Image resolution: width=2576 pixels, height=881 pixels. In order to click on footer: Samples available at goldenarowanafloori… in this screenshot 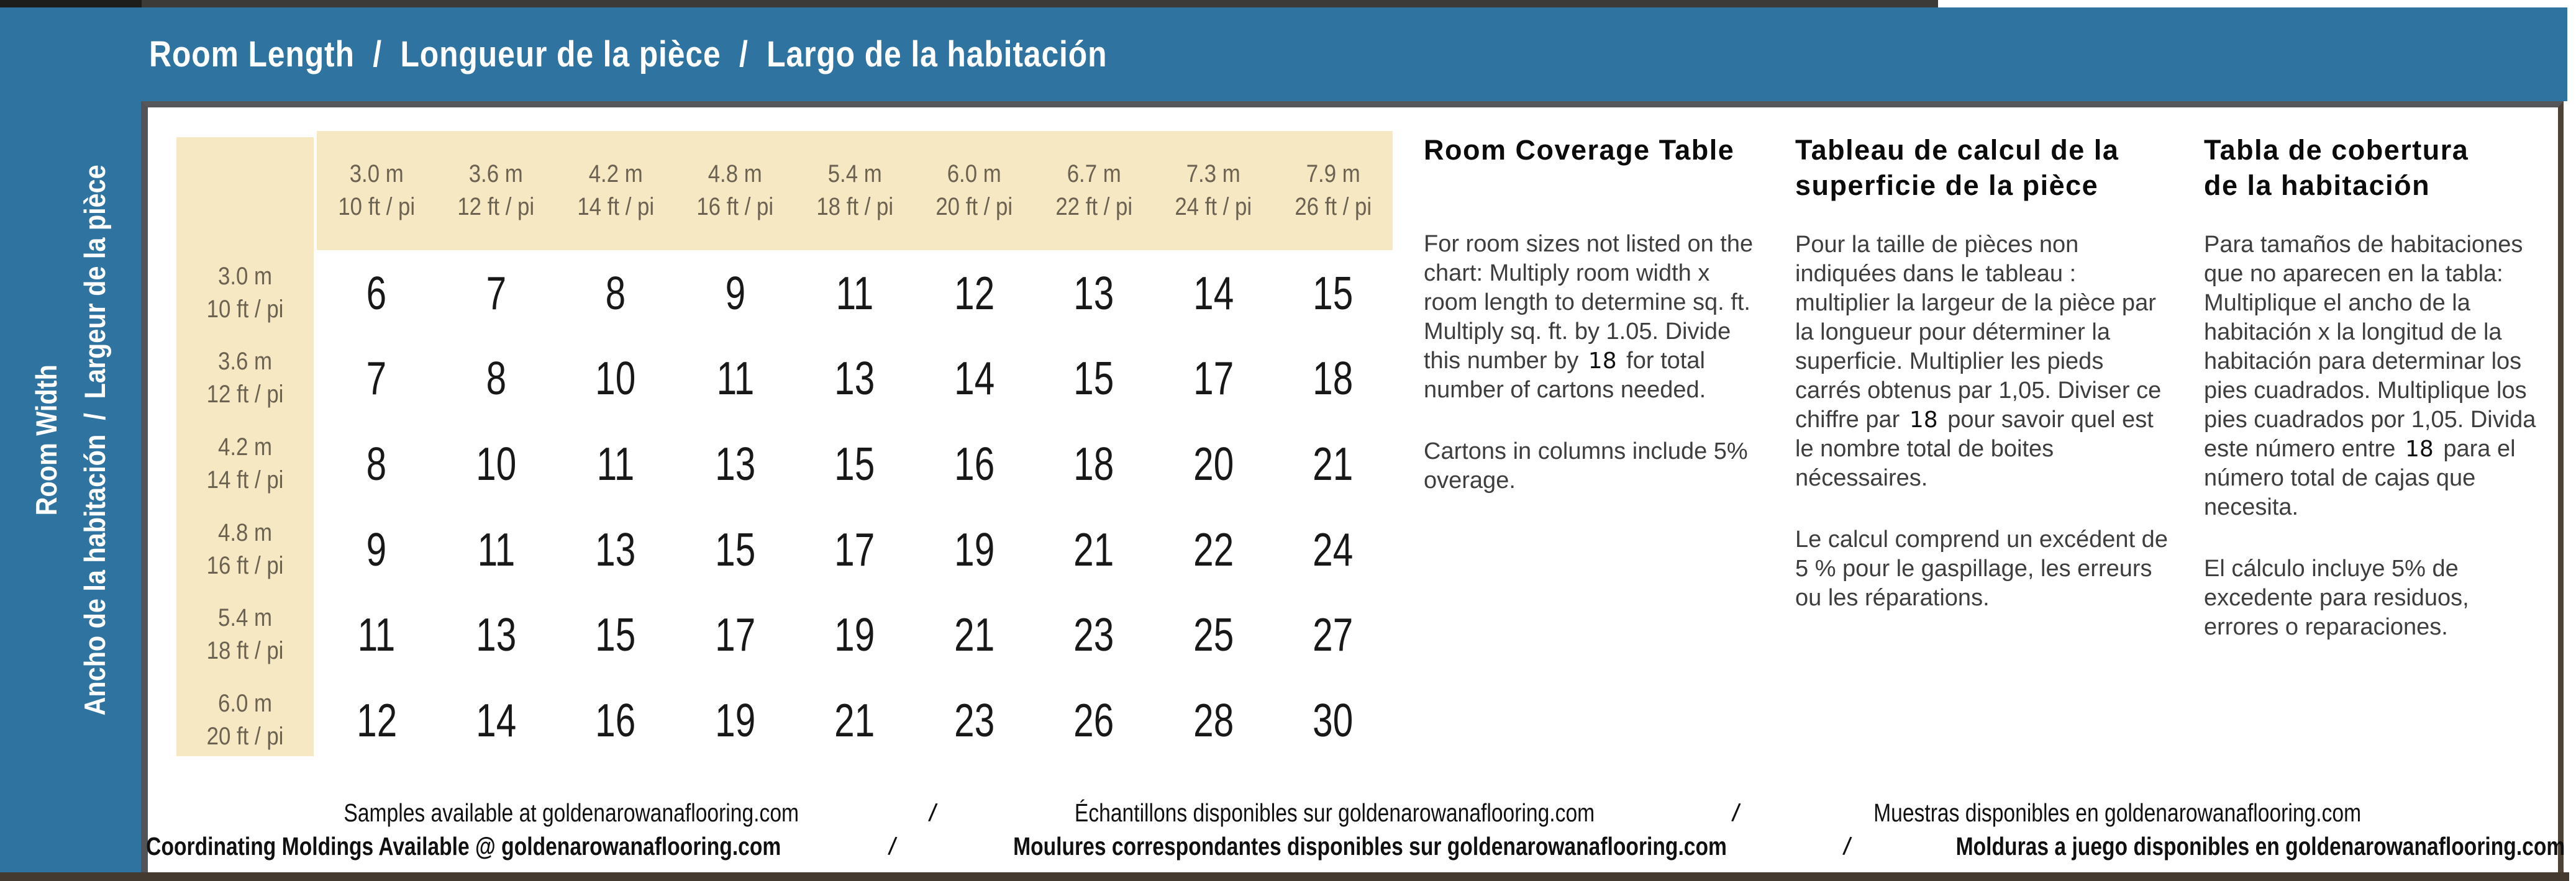, I will do `click(1355, 829)`.